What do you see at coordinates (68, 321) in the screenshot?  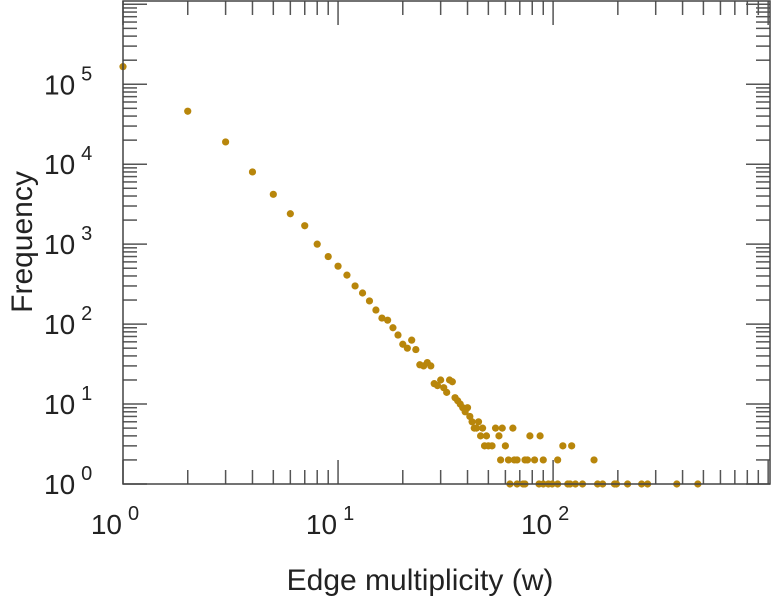 I see `y-tick-label: 10 2` at bounding box center [68, 321].